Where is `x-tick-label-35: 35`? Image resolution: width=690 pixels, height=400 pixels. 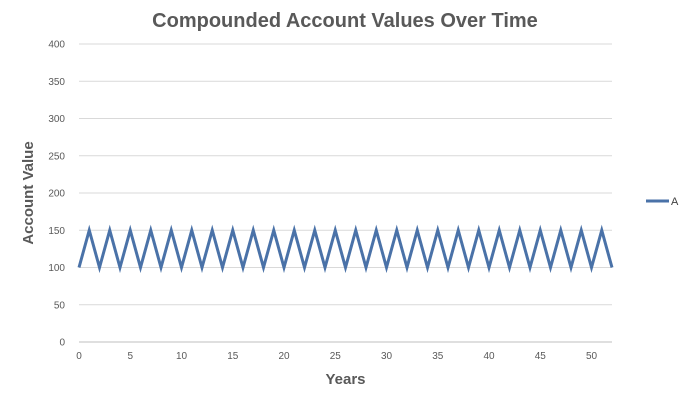
x-tick-label-35: 35 is located at coordinates (438, 356).